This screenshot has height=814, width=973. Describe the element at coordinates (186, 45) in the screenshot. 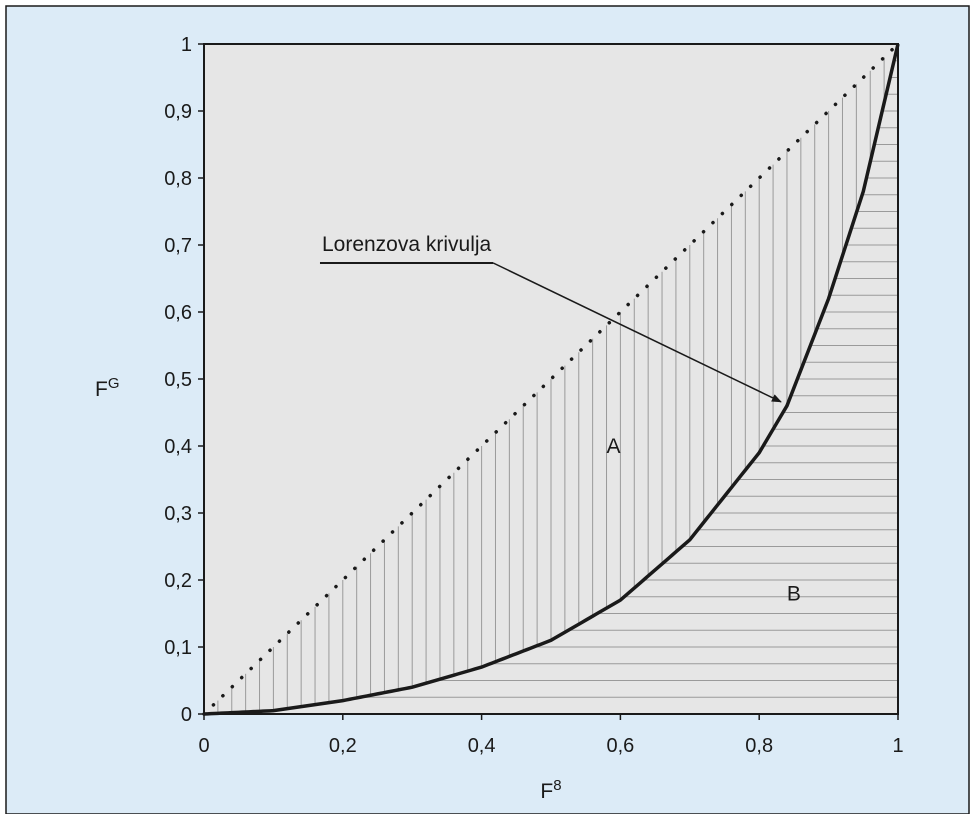

I see `y-tick-label: 1` at that location.